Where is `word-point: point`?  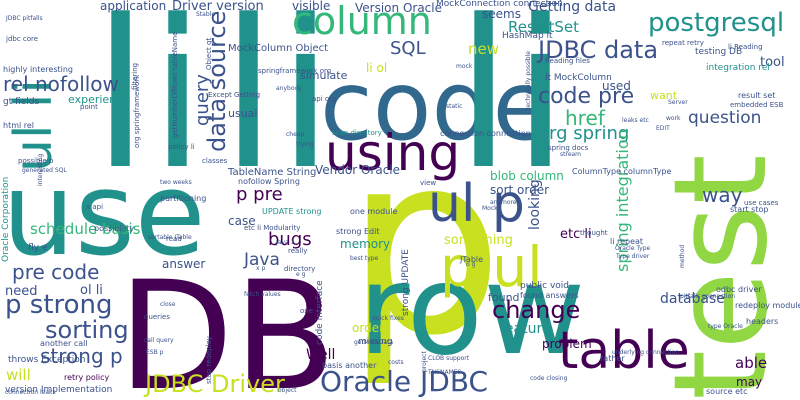 word-point: point is located at coordinates (89, 107).